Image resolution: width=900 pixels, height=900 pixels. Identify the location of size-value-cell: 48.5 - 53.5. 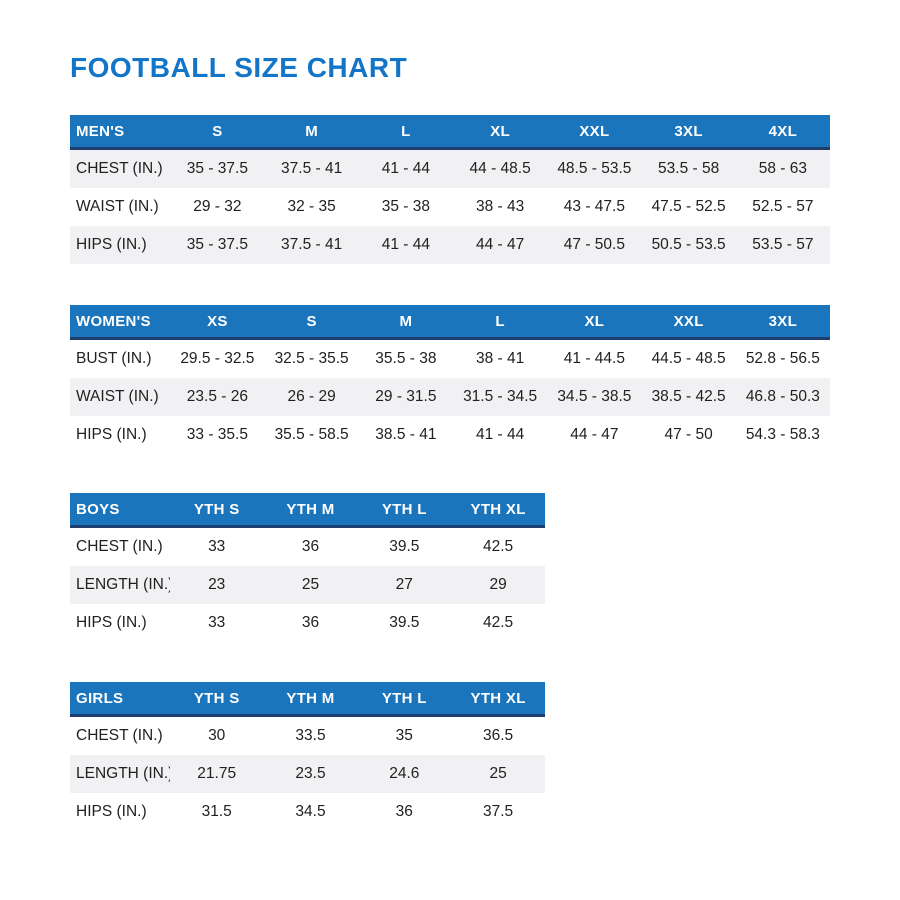
(594, 168).